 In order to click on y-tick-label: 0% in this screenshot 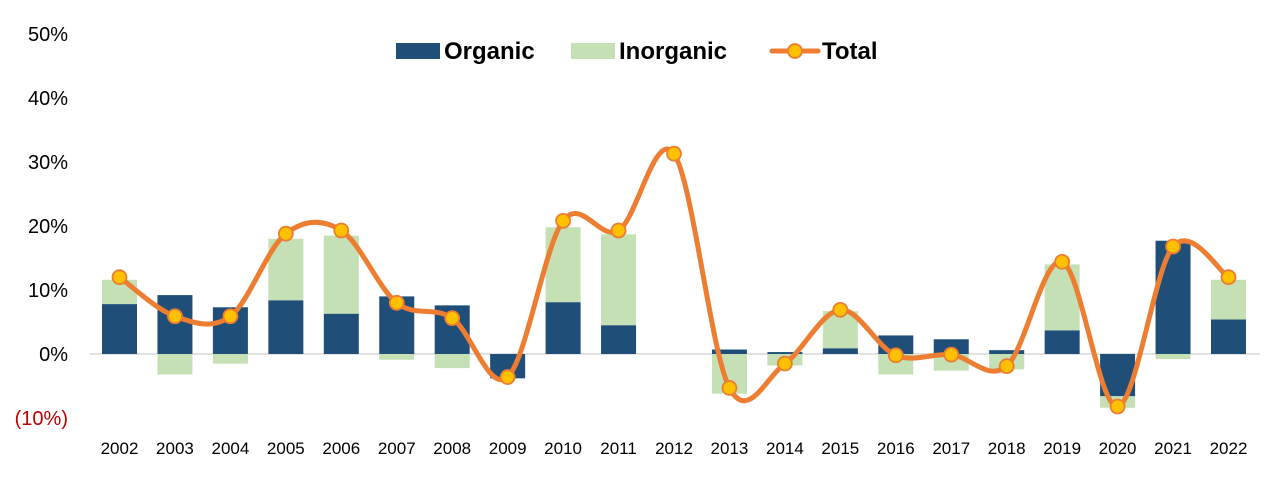, I will do `click(53, 355)`.